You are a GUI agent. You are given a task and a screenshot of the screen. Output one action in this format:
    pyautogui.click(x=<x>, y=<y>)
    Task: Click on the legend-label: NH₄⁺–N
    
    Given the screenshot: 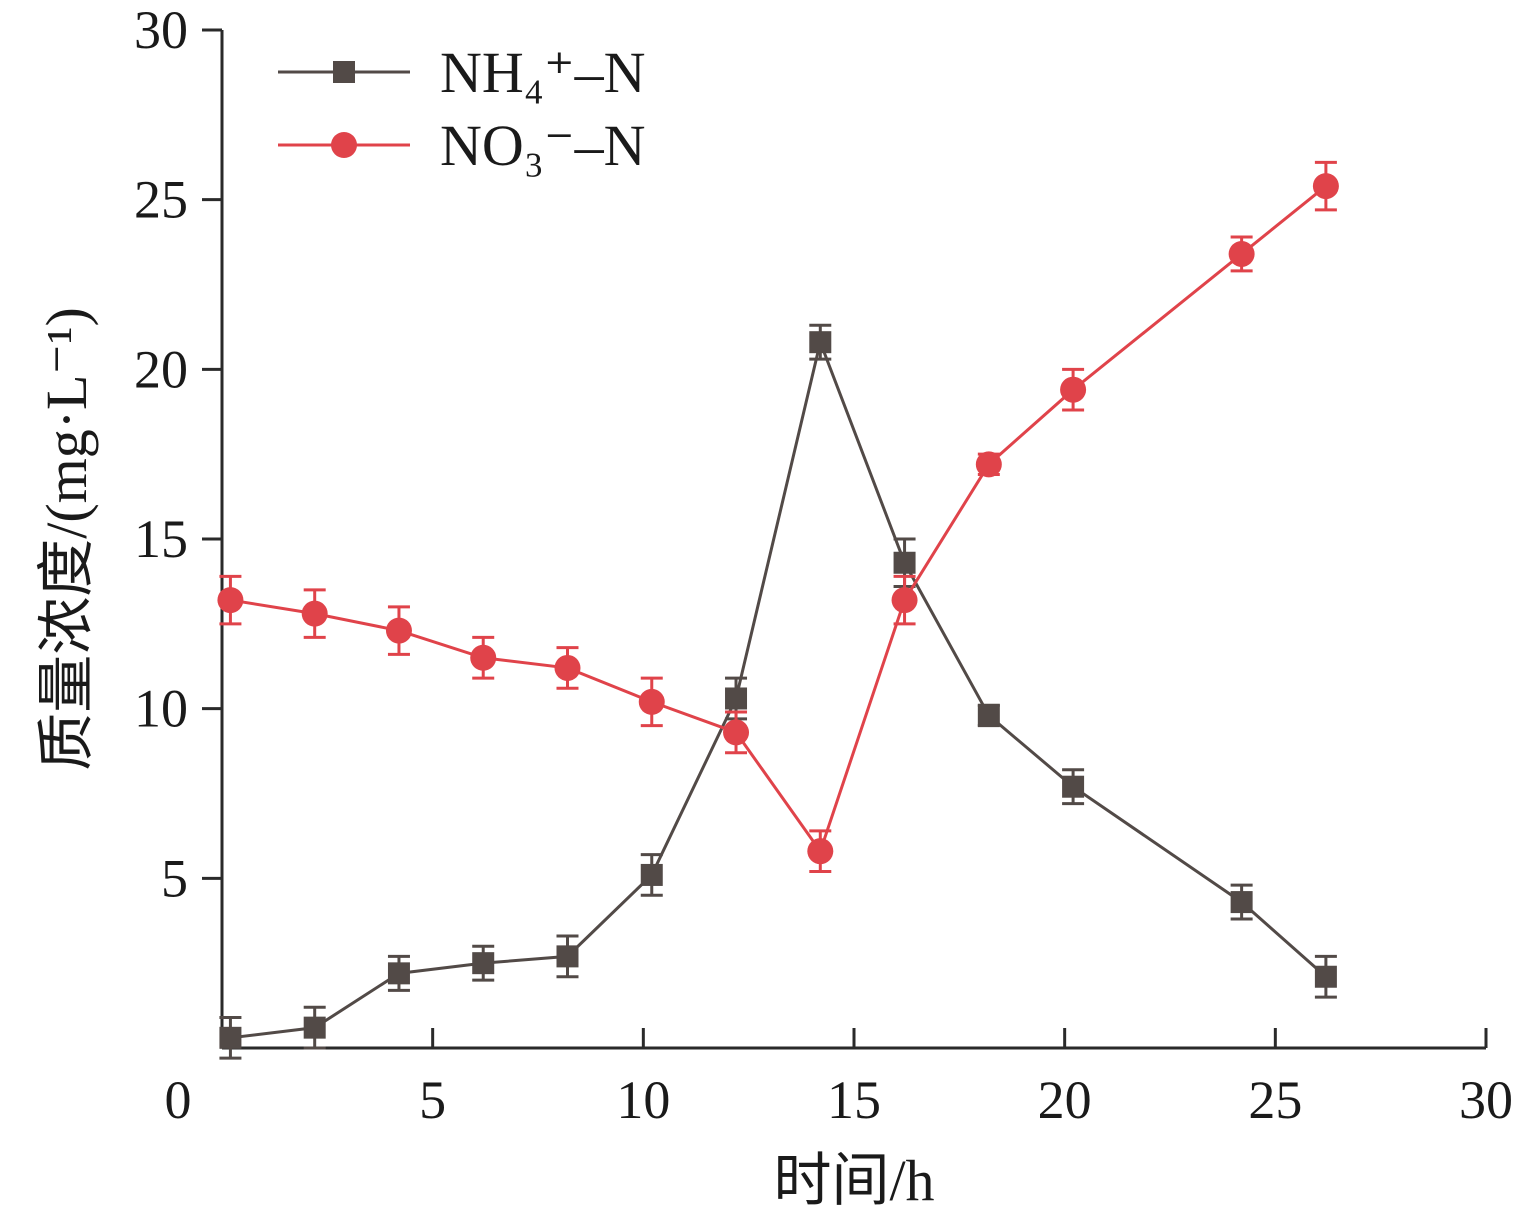 What is the action you would take?
    pyautogui.click(x=543, y=72)
    